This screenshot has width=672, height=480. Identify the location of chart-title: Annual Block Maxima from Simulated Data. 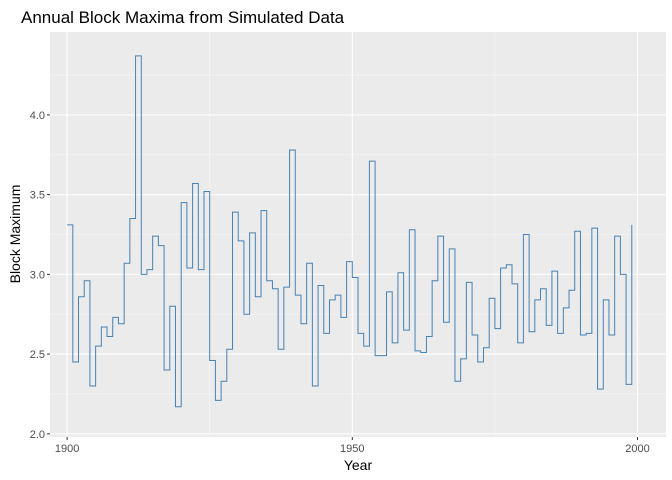
(183, 17).